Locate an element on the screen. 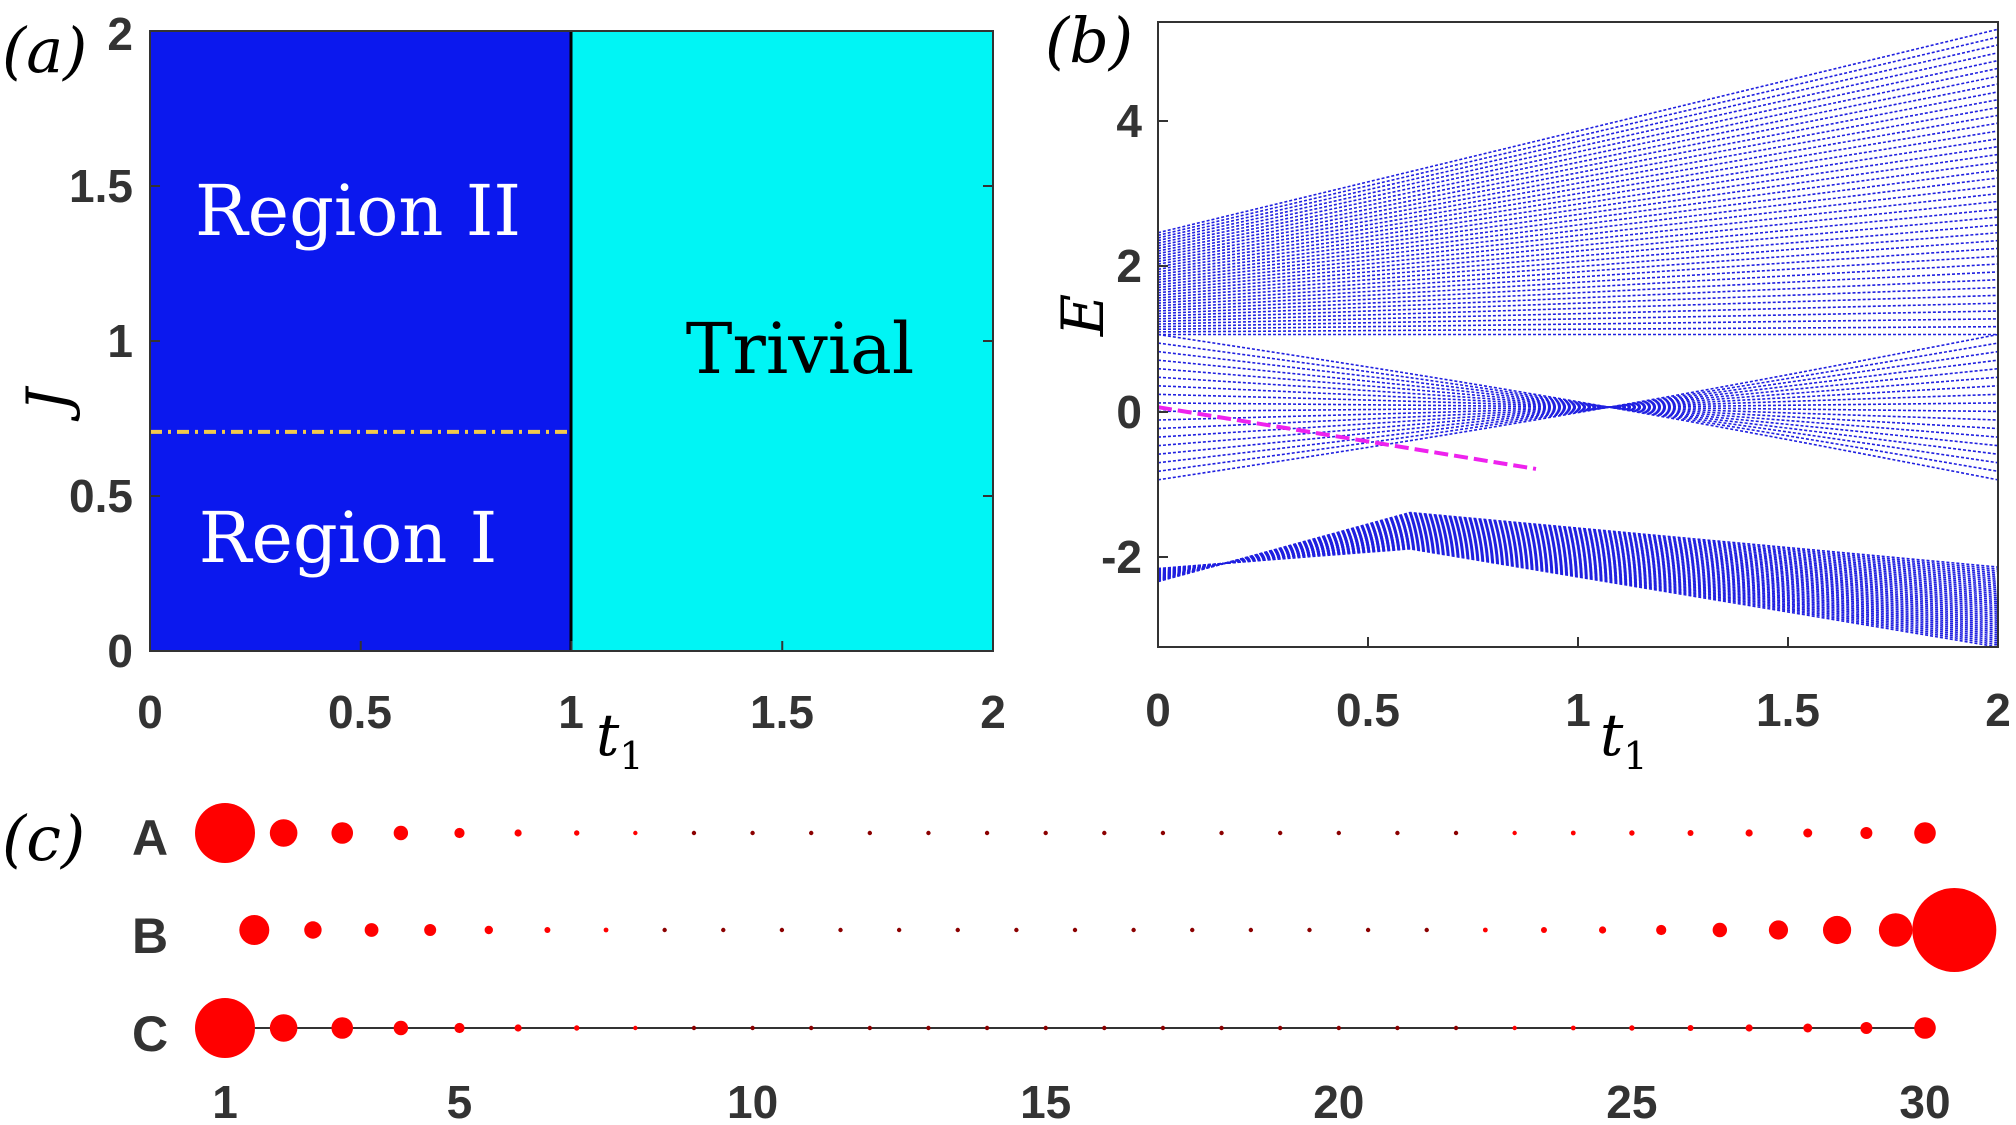 Image resolution: width=2016 pixels, height=1125 pixels. x-tick-label: 10 is located at coordinates (752, 1100).